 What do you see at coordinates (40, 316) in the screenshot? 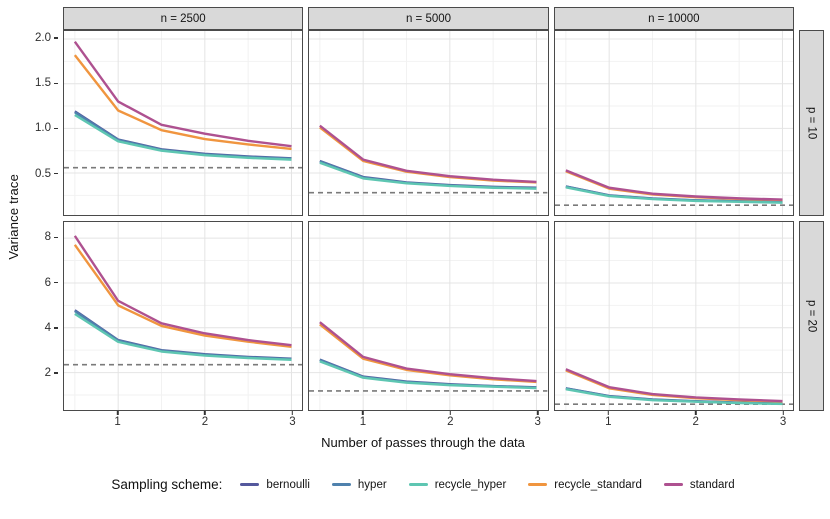
I see `y-axis-ticks-column-row2: 2 4 6 8` at bounding box center [40, 316].